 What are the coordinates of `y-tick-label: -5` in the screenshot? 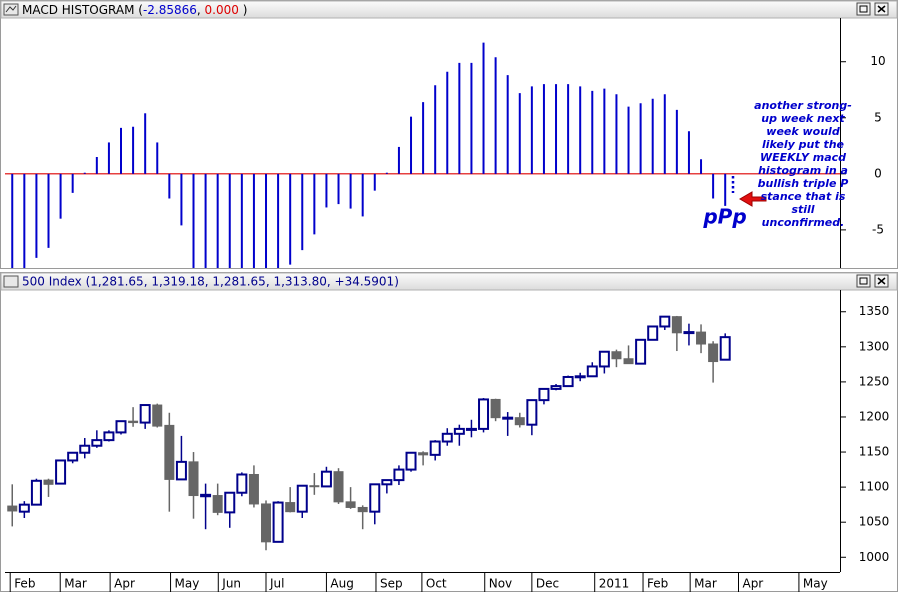 It's located at (878, 229).